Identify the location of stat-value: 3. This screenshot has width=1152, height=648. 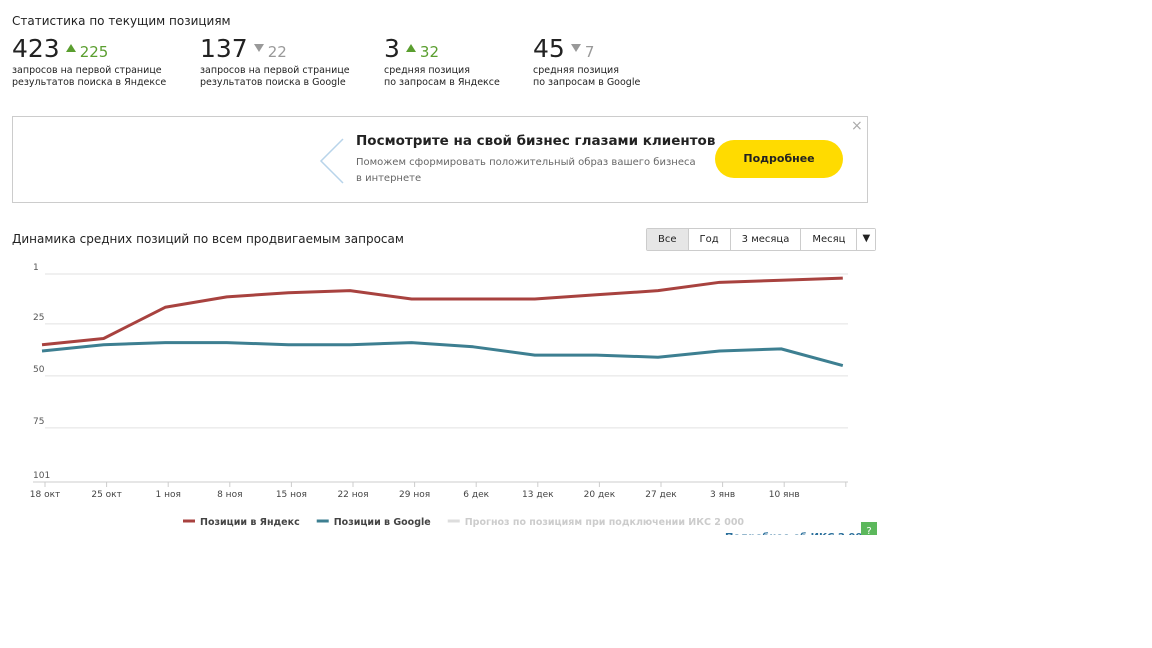
(392, 48).